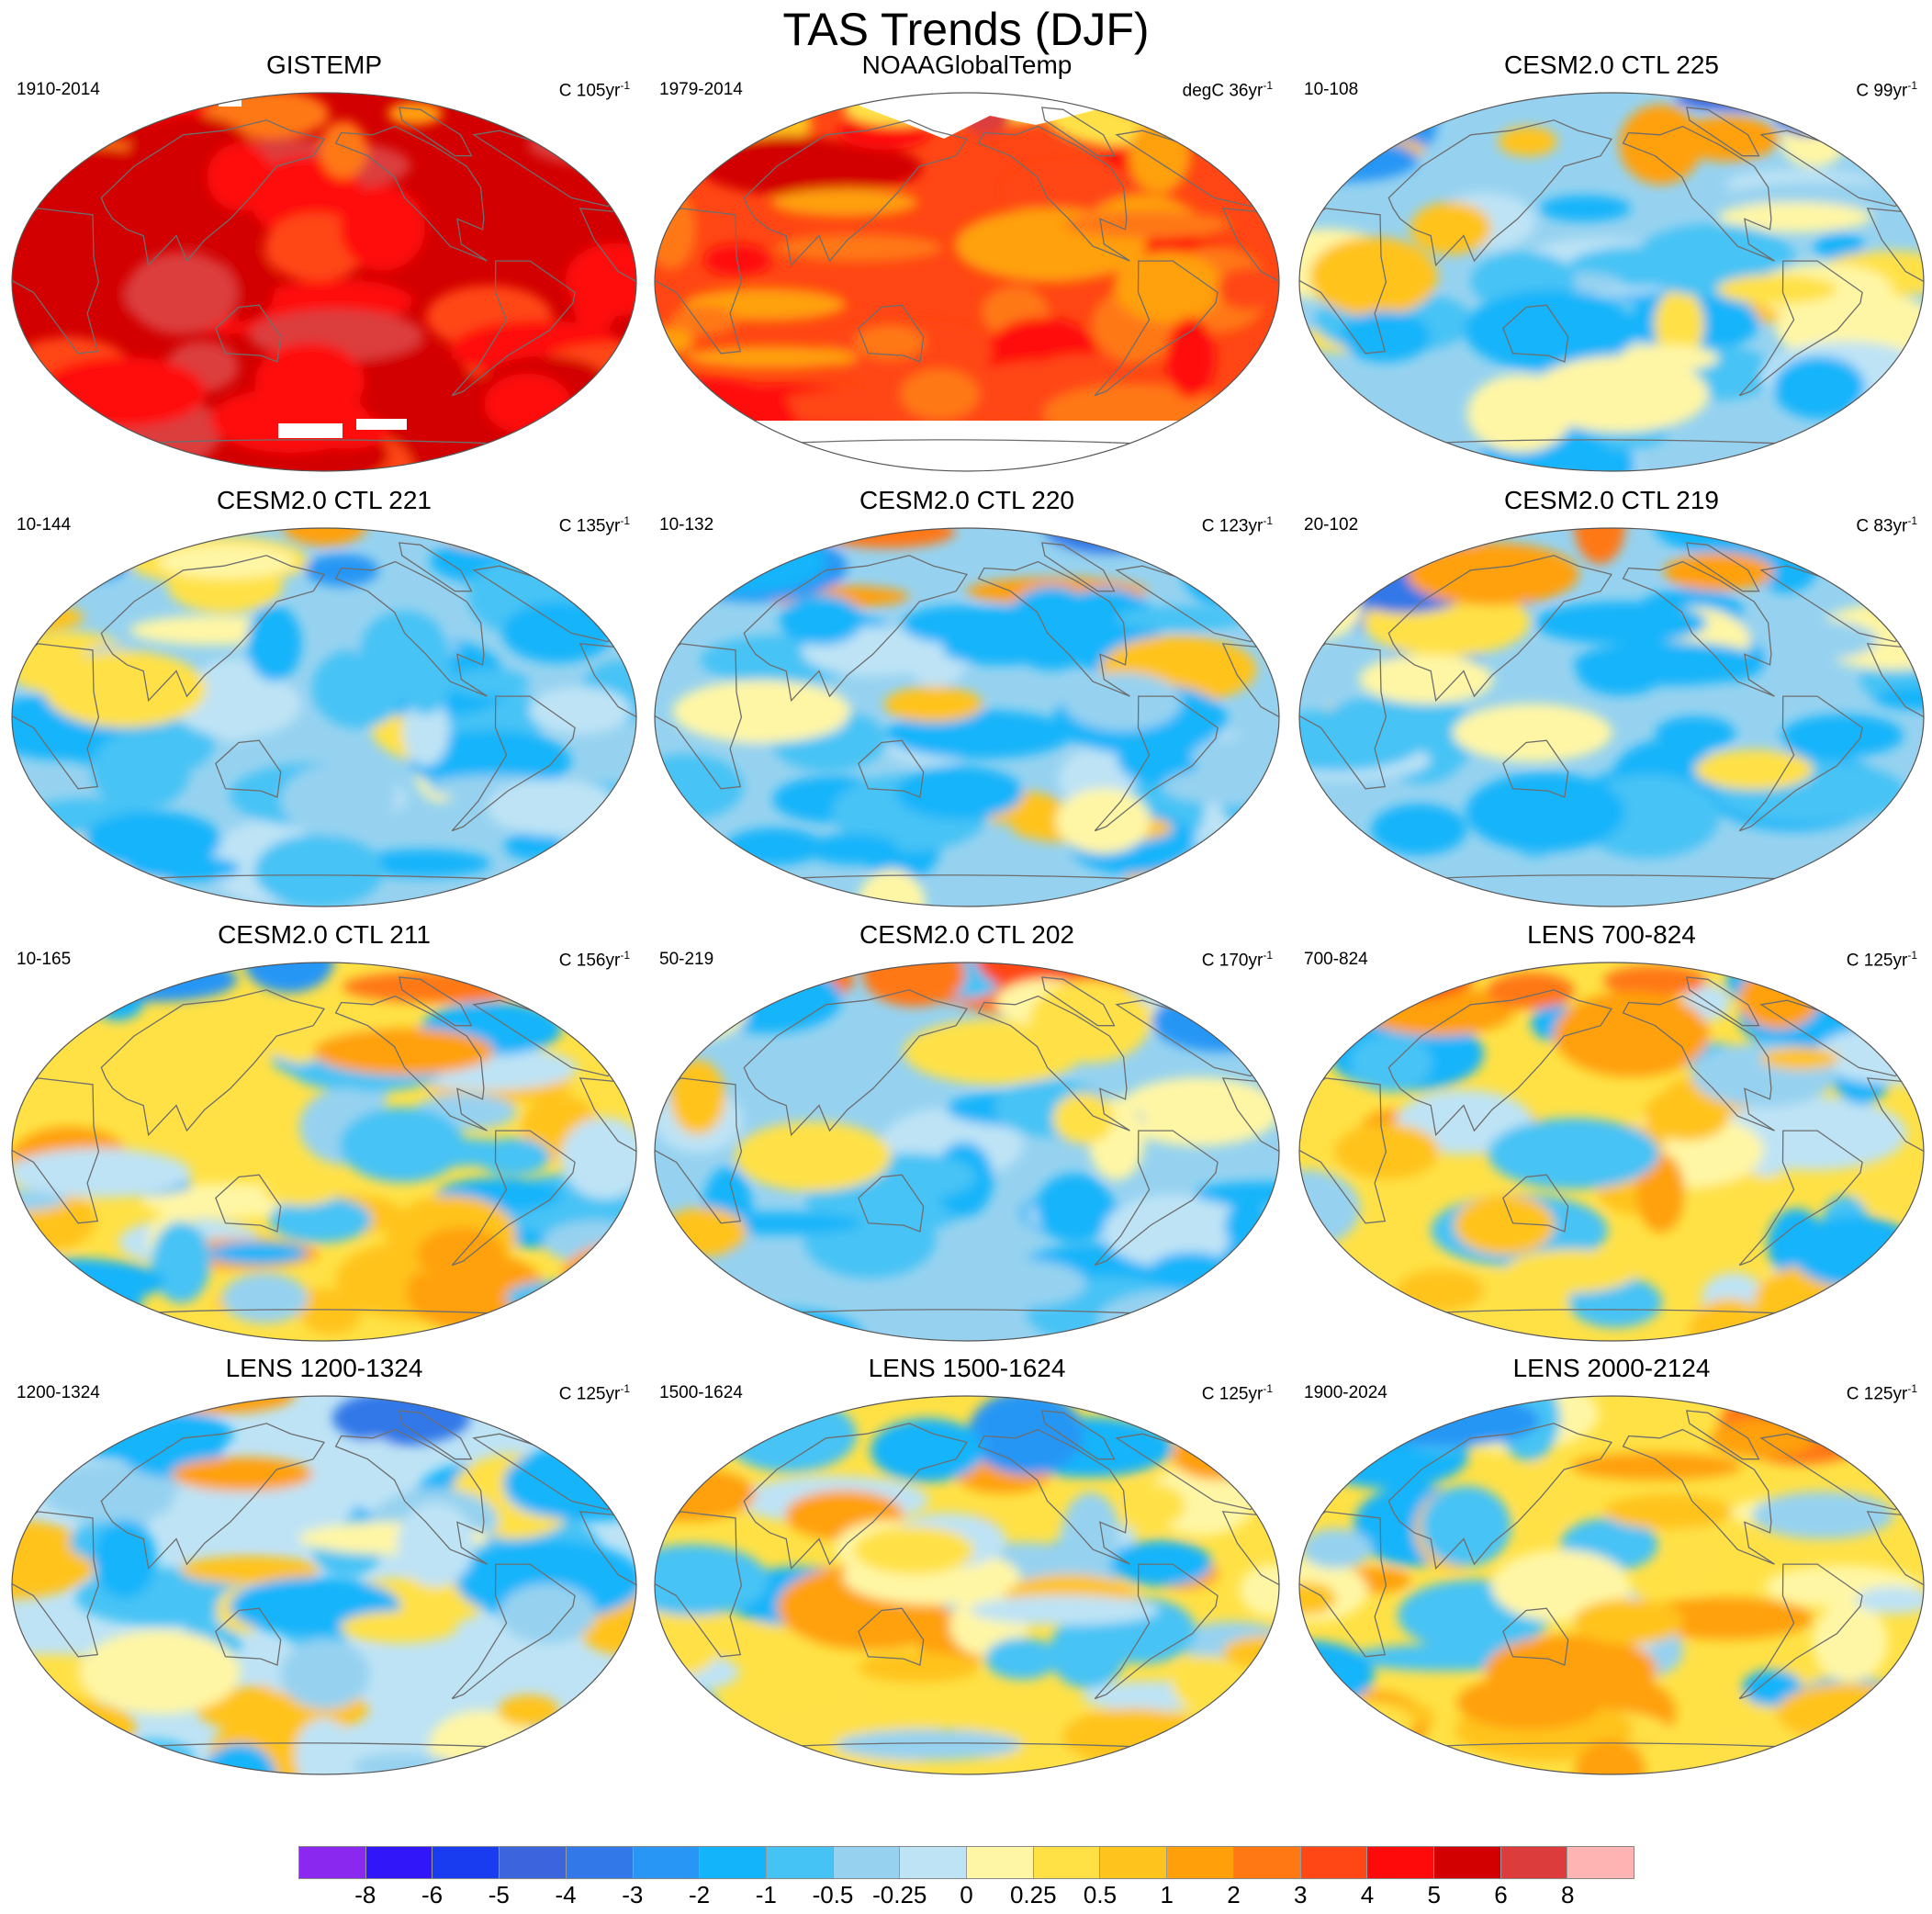 The width and height of the screenshot is (1932, 1914). Describe the element at coordinates (1232, 961) in the screenshot. I see `panel-units-text: C 170yr` at that location.